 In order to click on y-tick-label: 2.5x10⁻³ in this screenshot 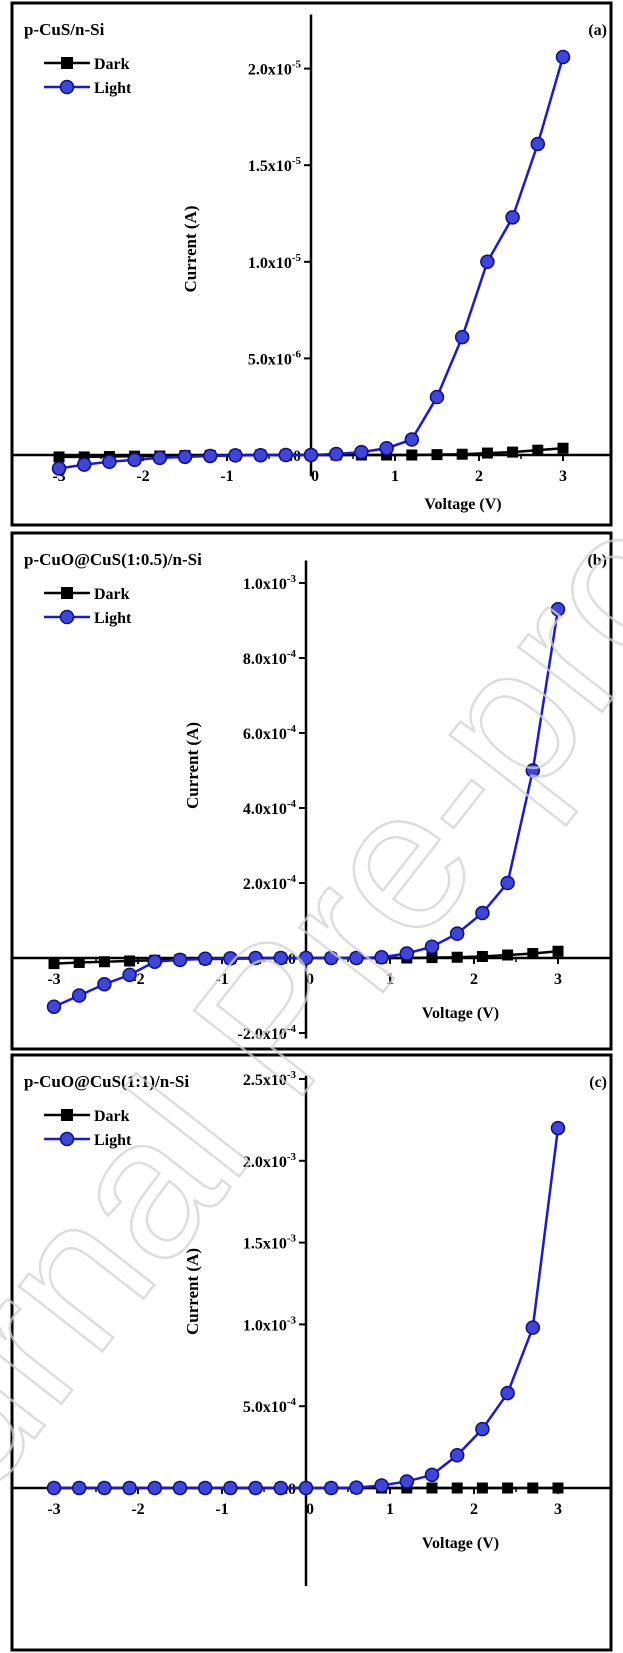, I will do `click(270, 1079)`.